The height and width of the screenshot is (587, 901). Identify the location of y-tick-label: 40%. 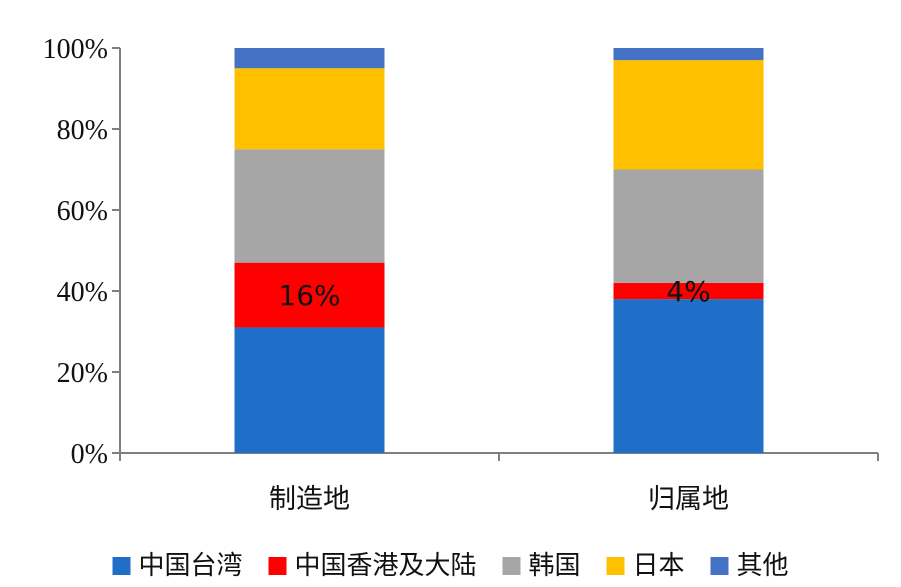
(82, 292).